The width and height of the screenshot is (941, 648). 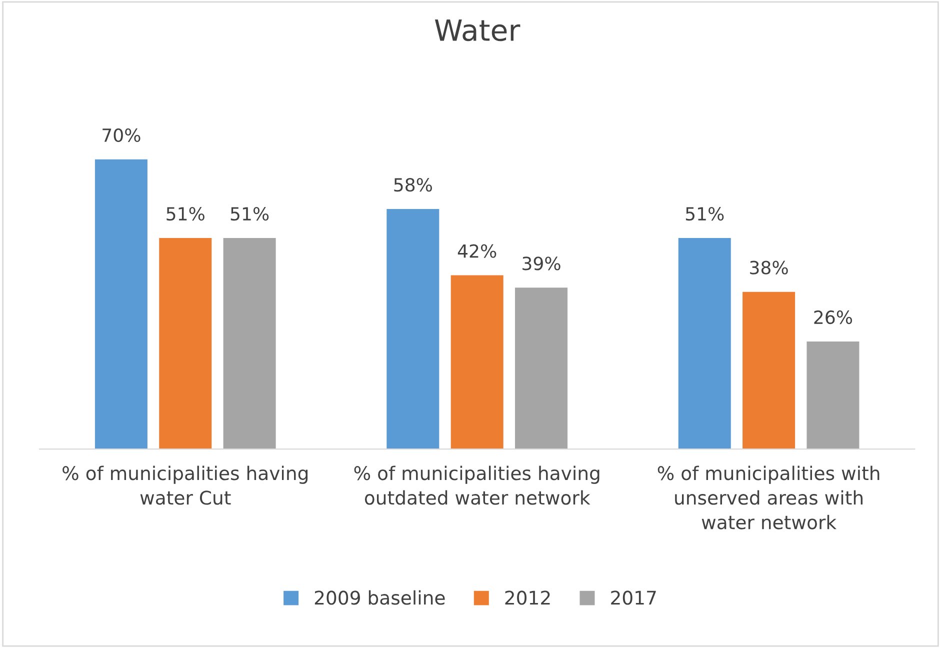 I want to click on data-label: 70%, so click(x=121, y=135).